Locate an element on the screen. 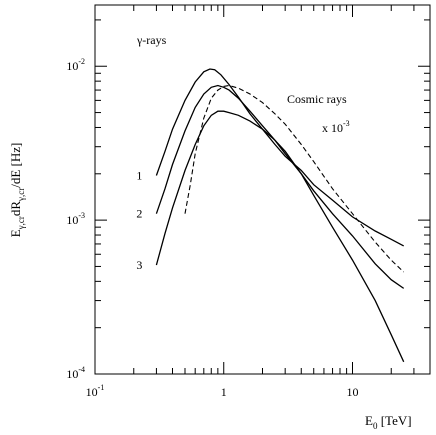 The image size is (436, 435). curve-label-2: 2 is located at coordinates (139, 214).